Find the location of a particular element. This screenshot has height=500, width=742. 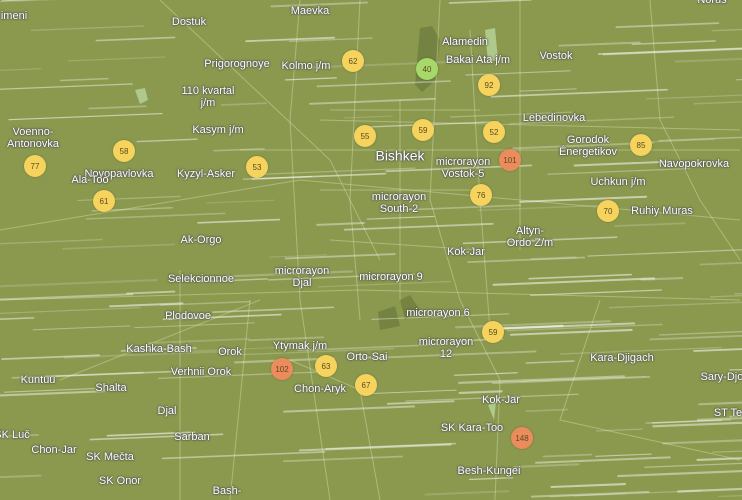

aqi-station-marker: 61 is located at coordinates (104, 201).